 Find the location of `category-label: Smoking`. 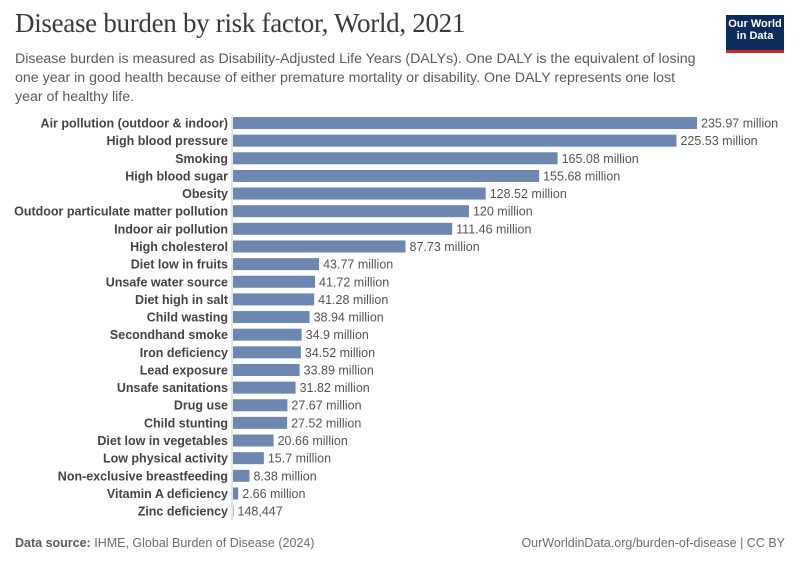

category-label: Smoking is located at coordinates (201, 159).